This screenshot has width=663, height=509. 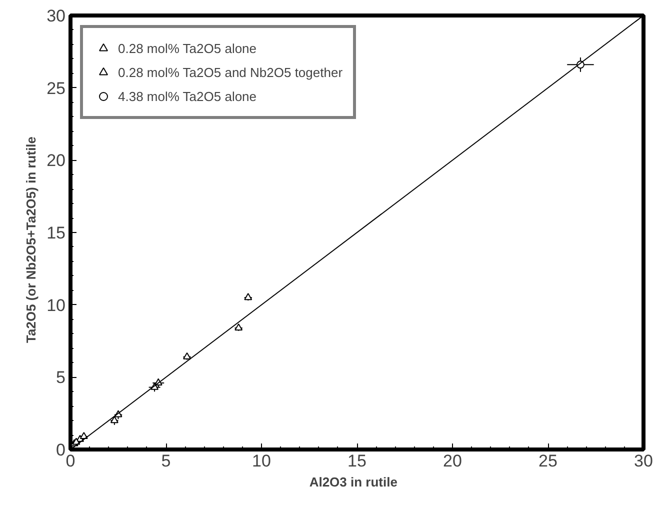 What do you see at coordinates (353, 482) in the screenshot?
I see `x-axis-title: Al2O3 in rutile` at bounding box center [353, 482].